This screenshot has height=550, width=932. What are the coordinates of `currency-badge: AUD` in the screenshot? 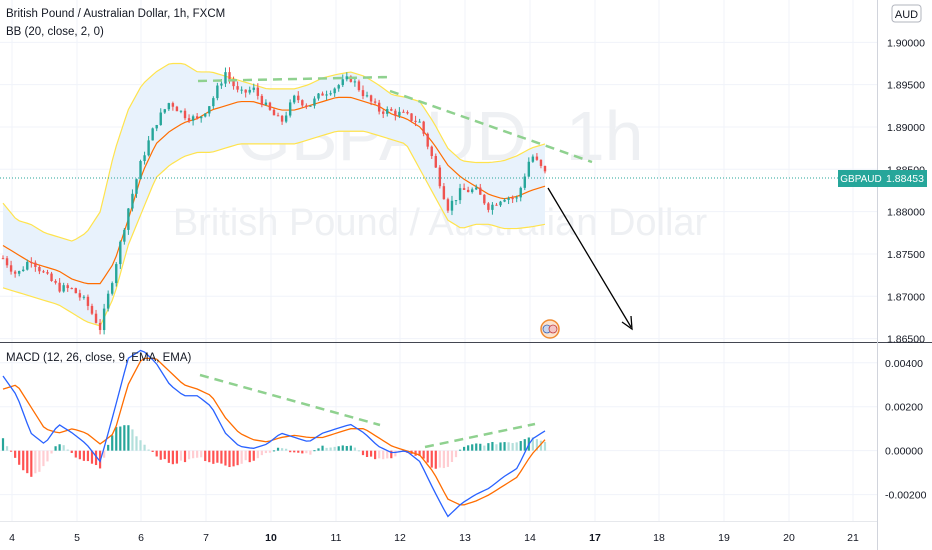 It's located at (906, 13).